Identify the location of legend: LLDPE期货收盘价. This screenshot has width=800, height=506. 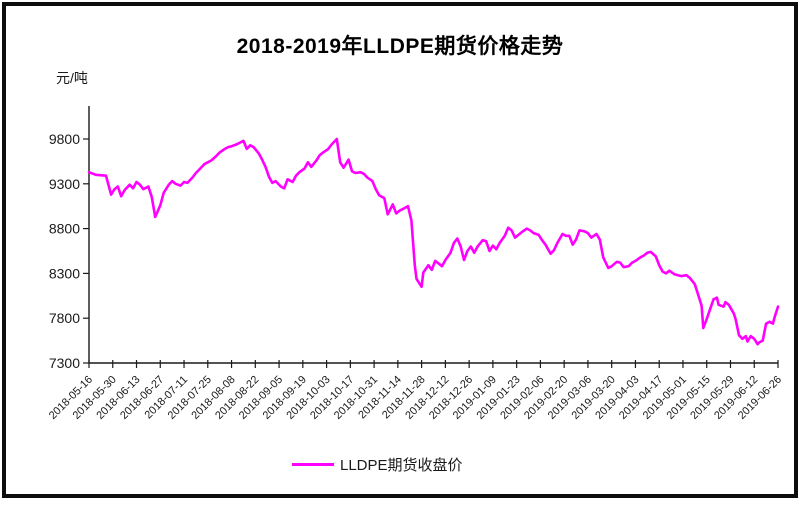
(377, 464).